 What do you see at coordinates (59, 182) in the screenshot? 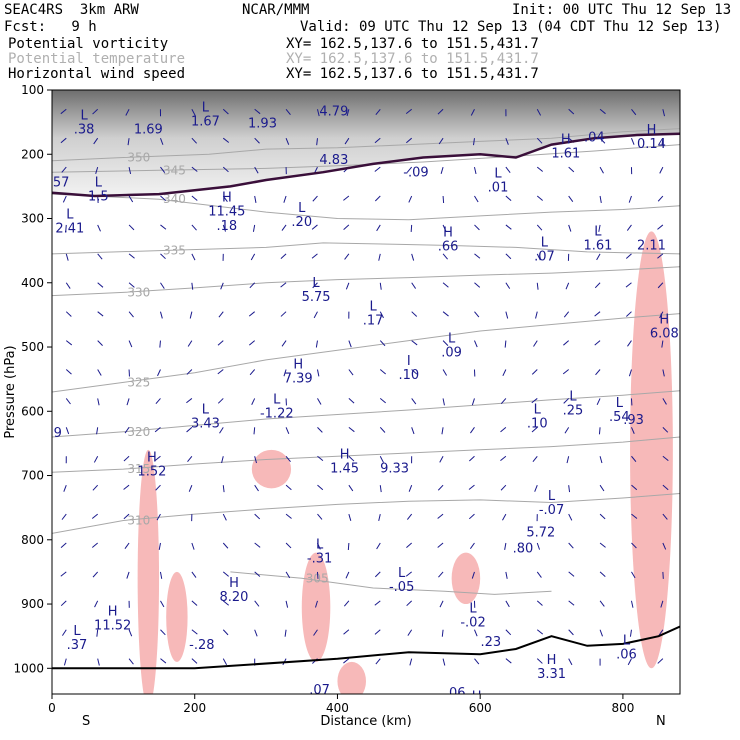
I see `extremum-value: .57` at bounding box center [59, 182].